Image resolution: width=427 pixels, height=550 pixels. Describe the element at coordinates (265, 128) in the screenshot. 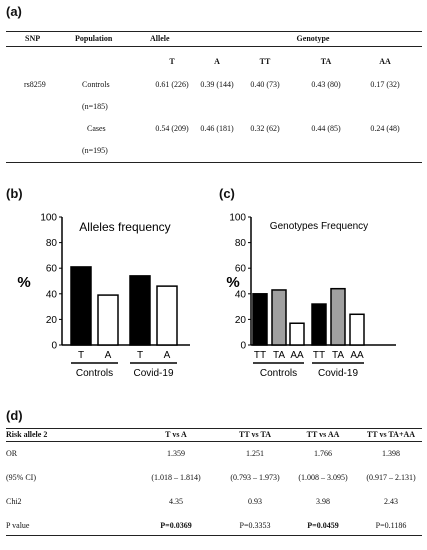

I see `row-cases-tt: 0.32 (62)` at that location.